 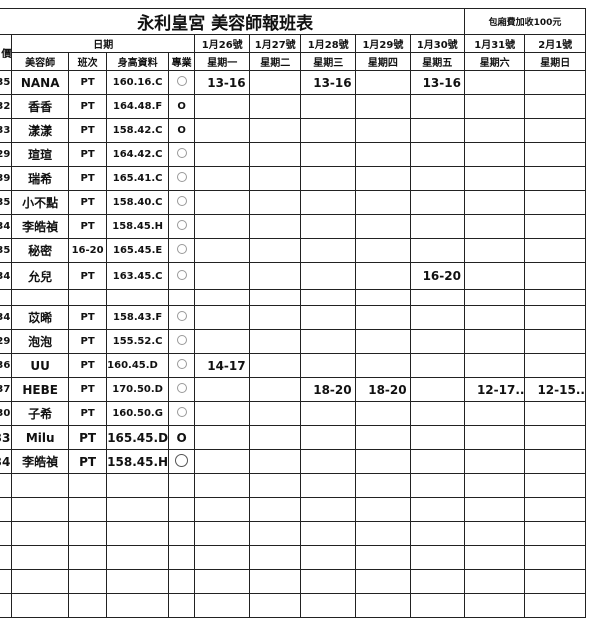 What do you see at coordinates (40, 202) in the screenshot?
I see `name-cell: 小不點` at bounding box center [40, 202].